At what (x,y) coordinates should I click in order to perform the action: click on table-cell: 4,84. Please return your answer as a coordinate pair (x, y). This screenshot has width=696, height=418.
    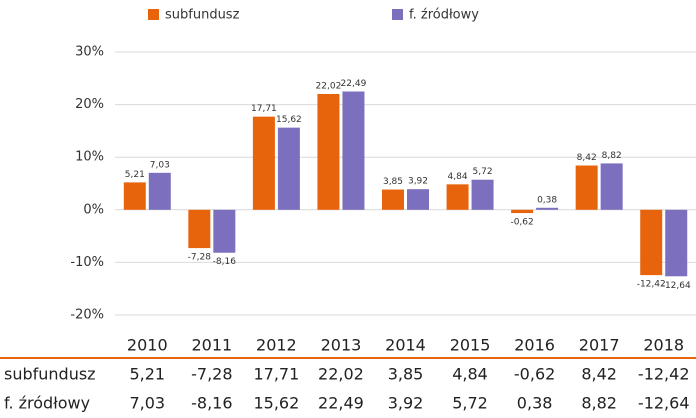
    Looking at the image, I should click on (470, 374).